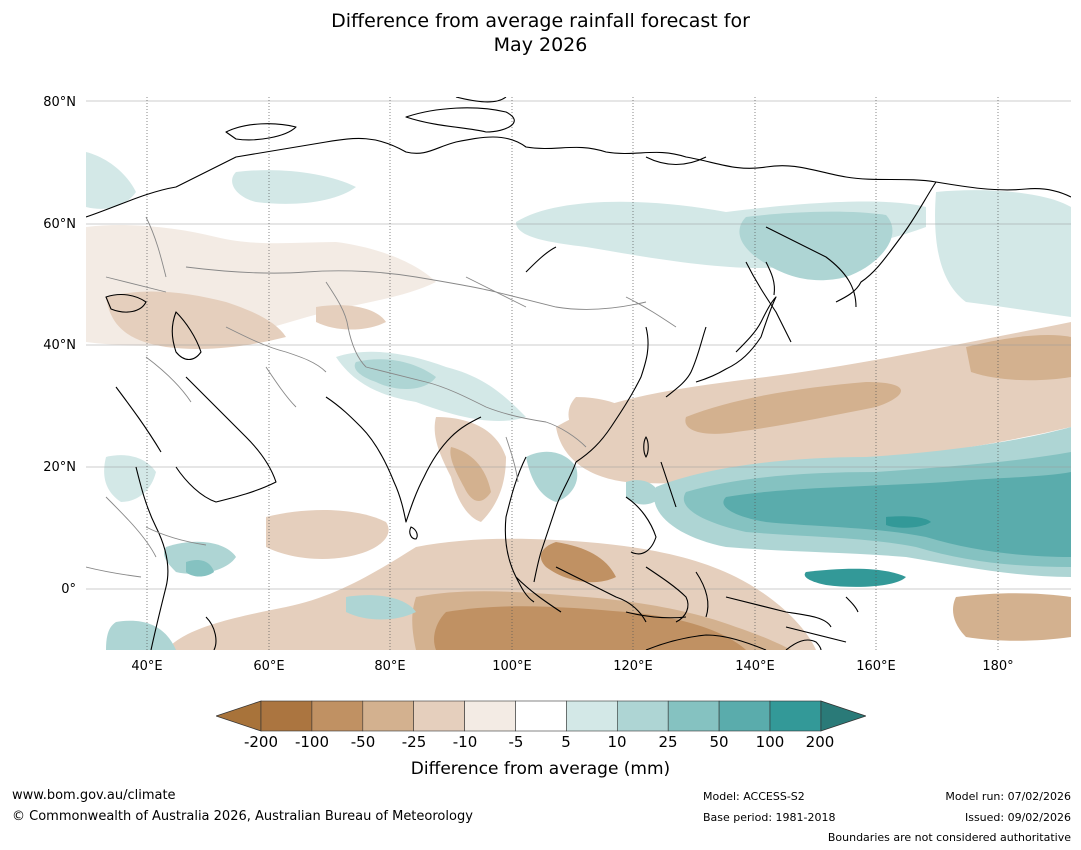  I want to click on lon-label-100e: 100°E, so click(512, 666).